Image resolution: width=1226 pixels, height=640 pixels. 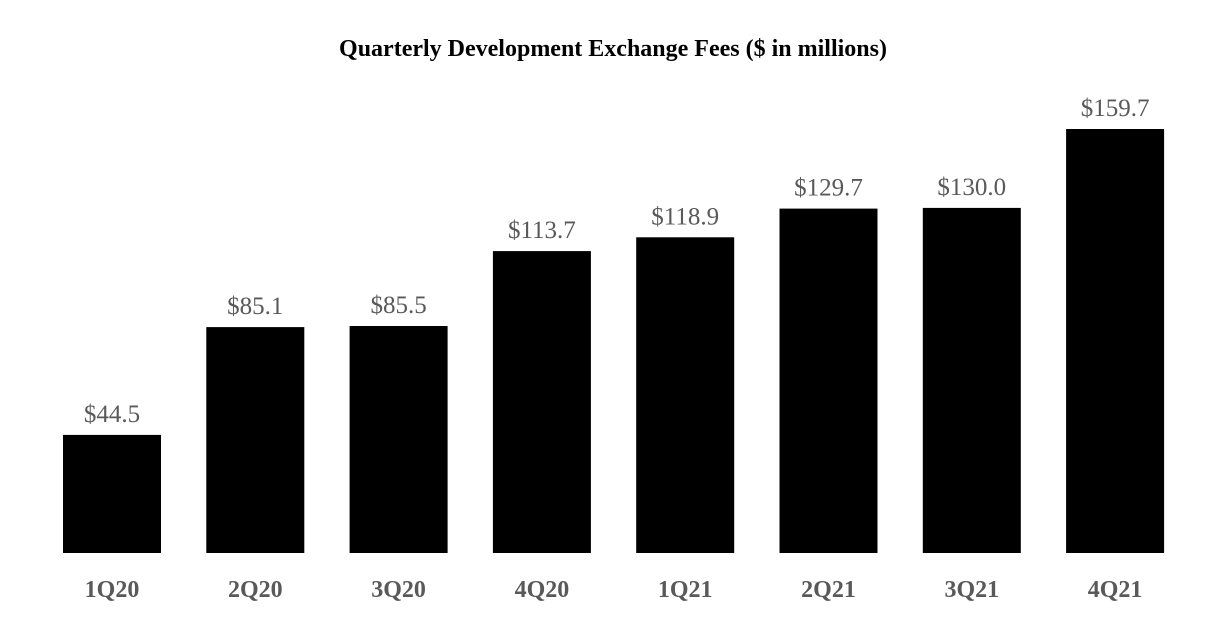 What do you see at coordinates (542, 230) in the screenshot?
I see `value-label-4Q20: $113.7` at bounding box center [542, 230].